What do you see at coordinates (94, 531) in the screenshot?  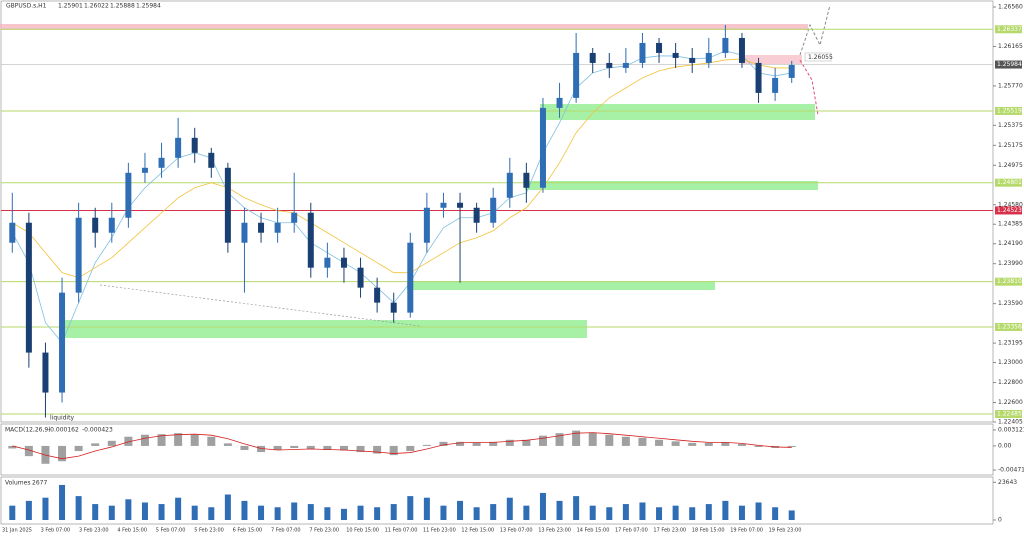 I see `x-tick-label: 3 Feb 23:00` at bounding box center [94, 531].